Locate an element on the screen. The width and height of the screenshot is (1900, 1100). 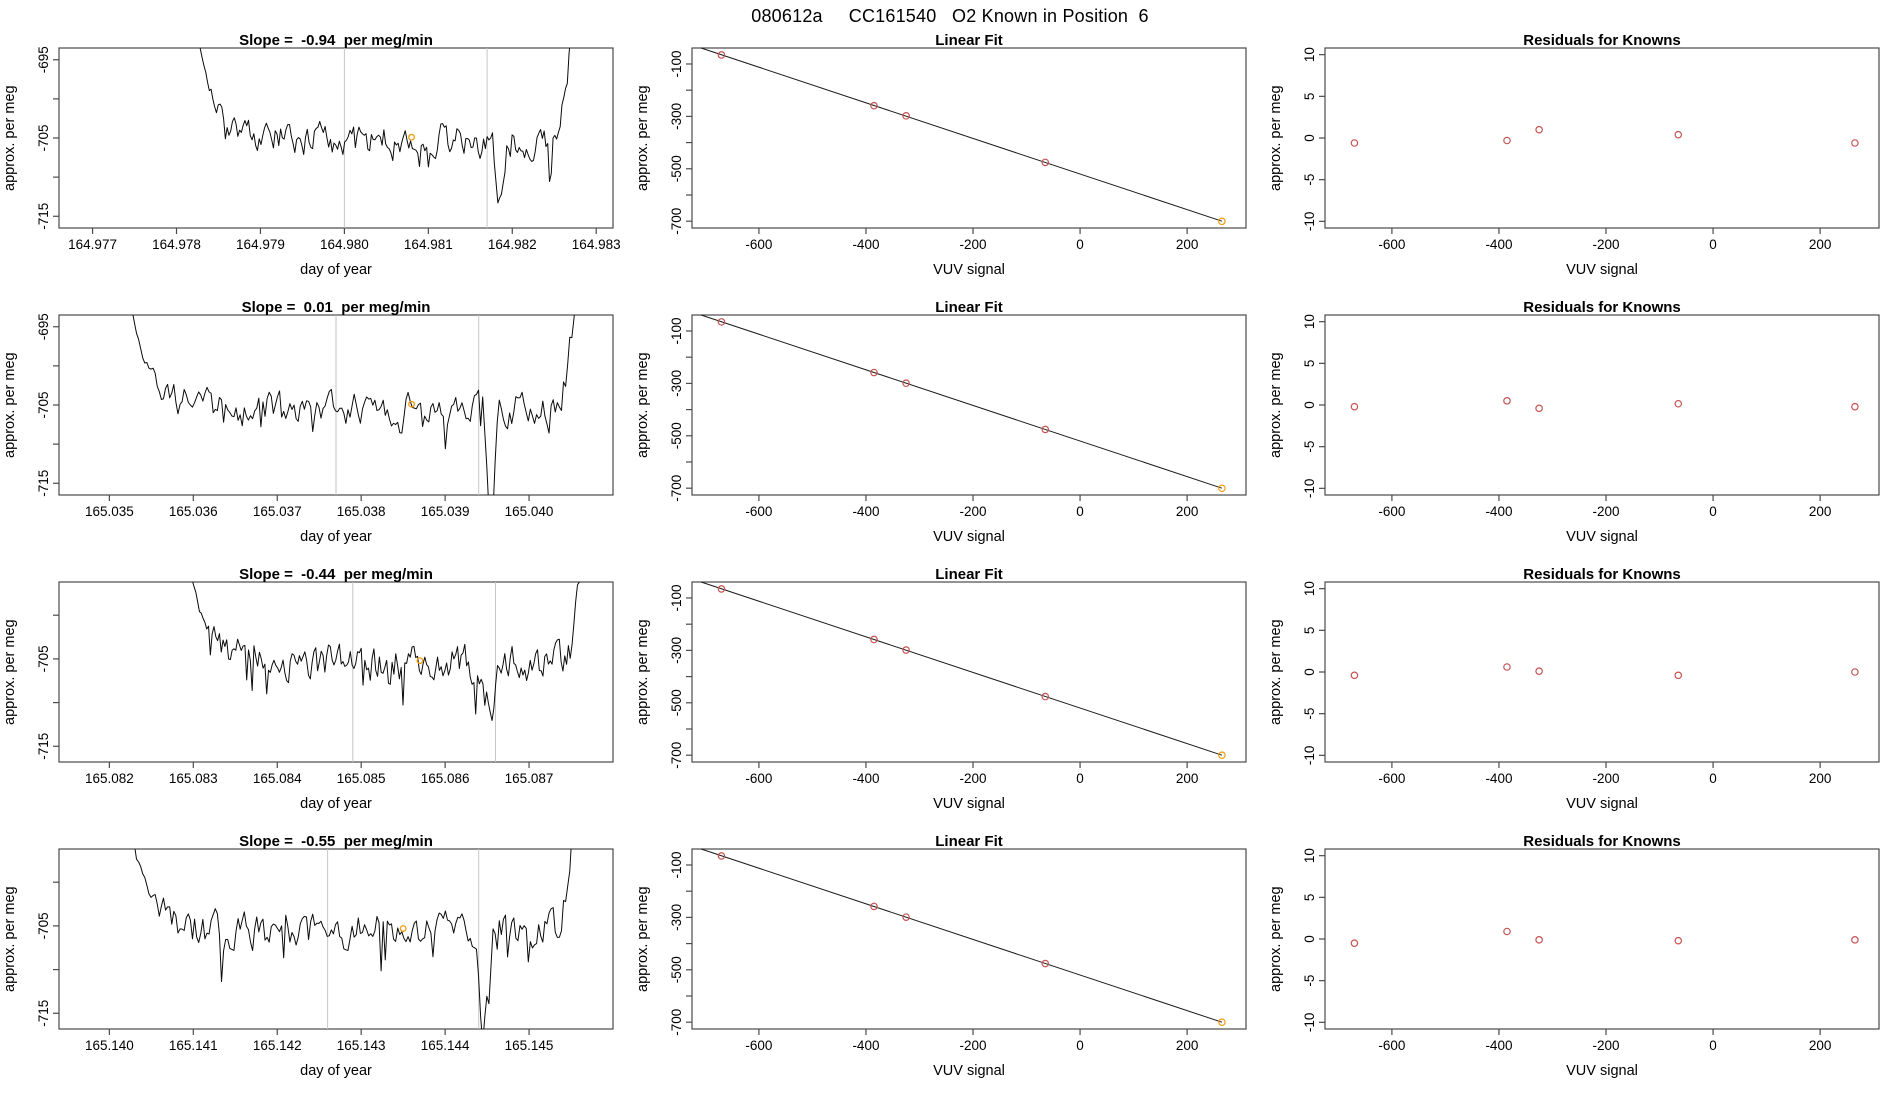
y-tick-label: -300 is located at coordinates (676, 383).